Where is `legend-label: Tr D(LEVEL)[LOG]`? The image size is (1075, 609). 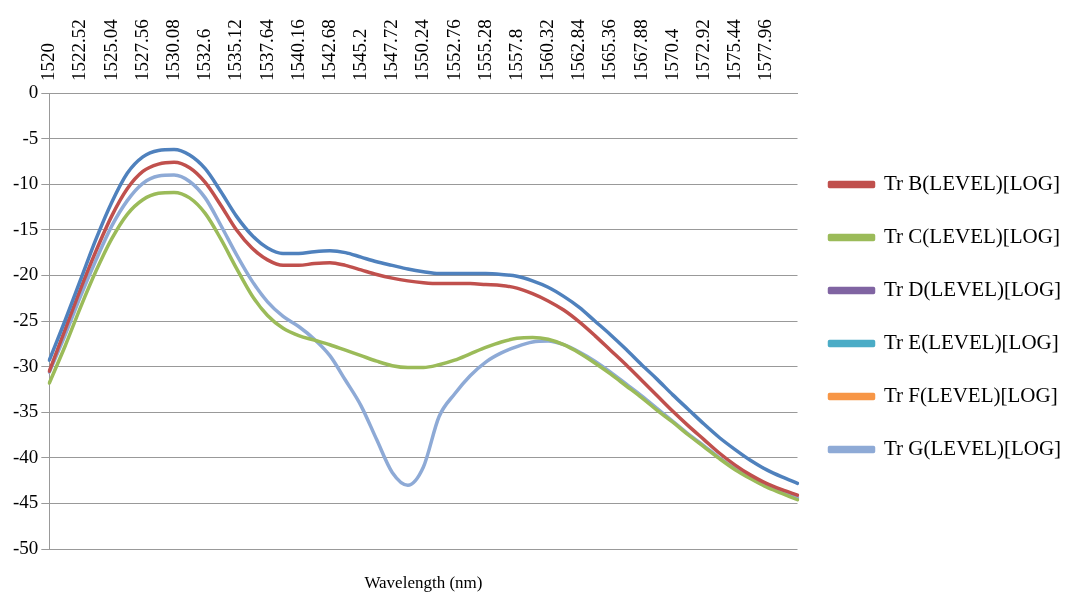
legend-label: Tr D(LEVEL)[LOG] is located at coordinates (973, 289).